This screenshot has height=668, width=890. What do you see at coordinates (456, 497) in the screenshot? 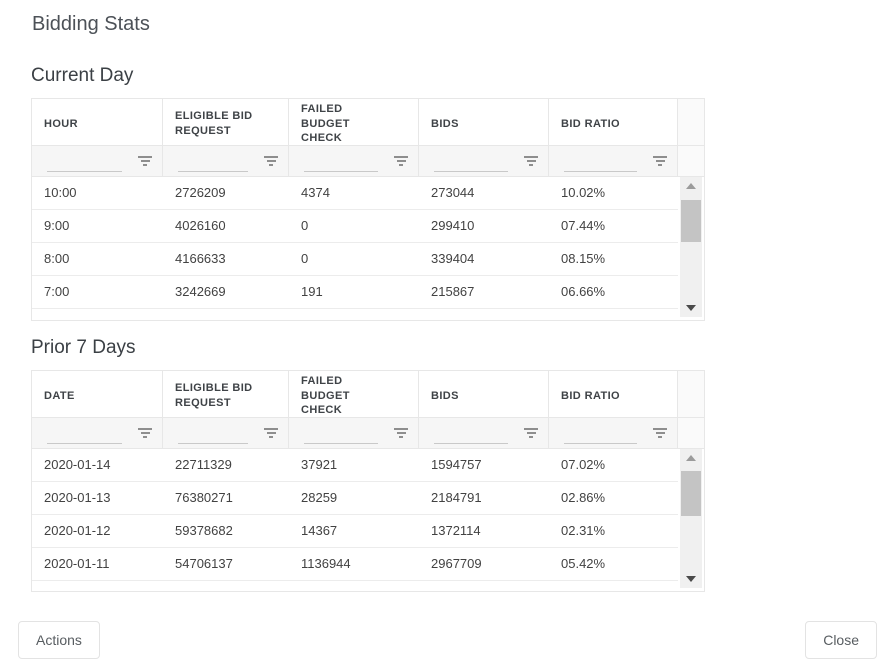
I see `table-cell: 2184791` at bounding box center [456, 497].